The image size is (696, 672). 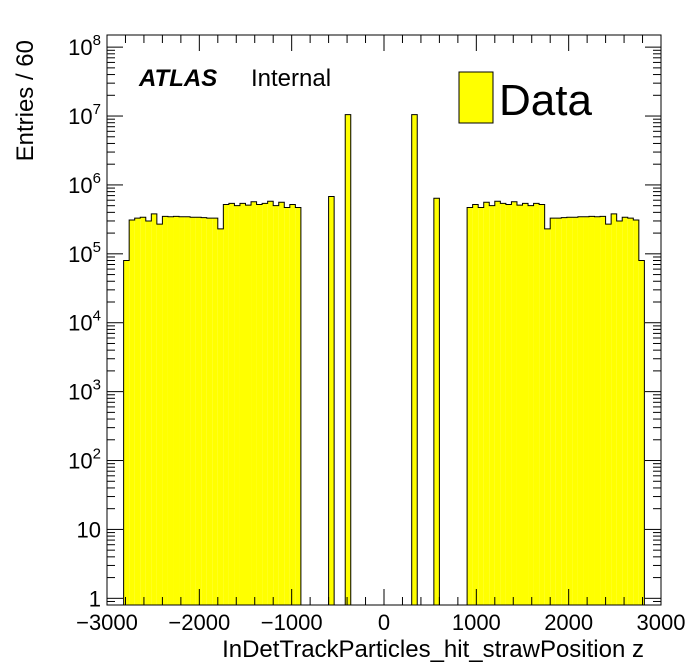 What do you see at coordinates (89, 529) in the screenshot?
I see `y-tick-label: 10` at bounding box center [89, 529].